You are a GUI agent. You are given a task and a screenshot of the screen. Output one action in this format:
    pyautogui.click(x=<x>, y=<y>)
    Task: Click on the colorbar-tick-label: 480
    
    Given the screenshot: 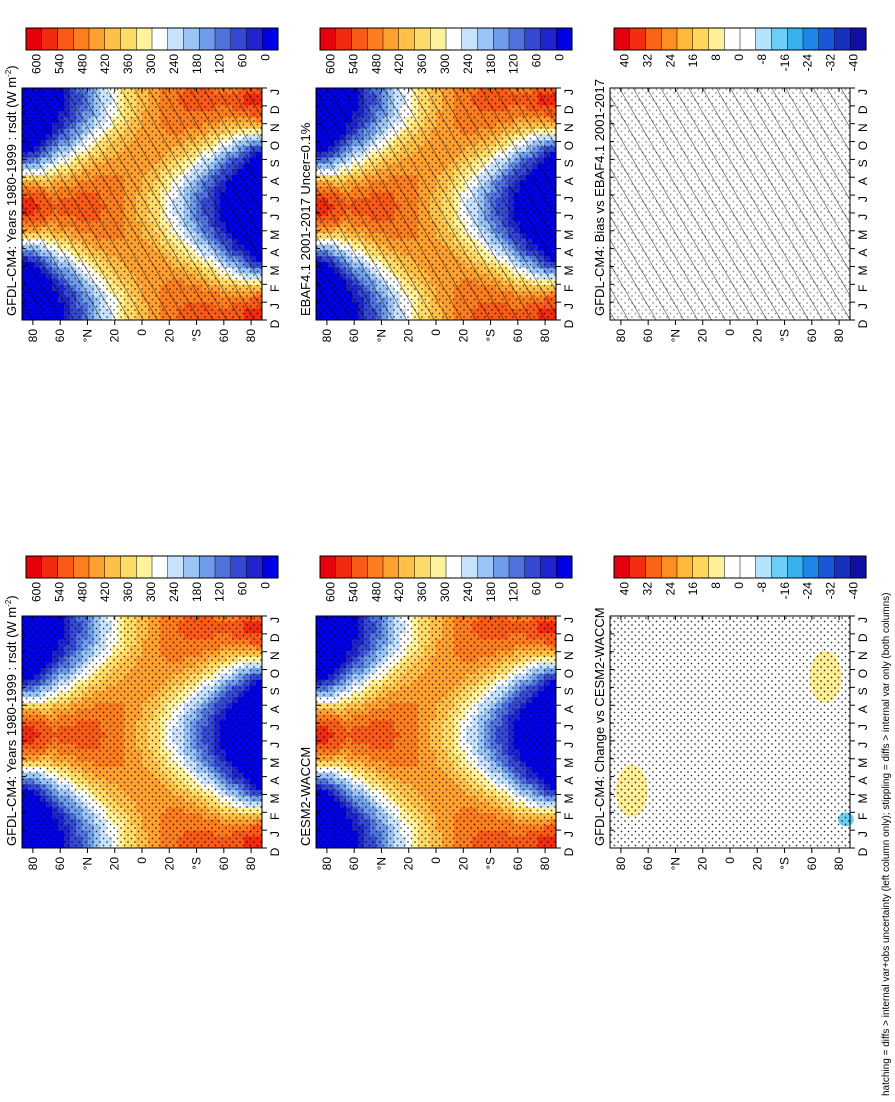 What is the action you would take?
    pyautogui.click(x=82, y=64)
    